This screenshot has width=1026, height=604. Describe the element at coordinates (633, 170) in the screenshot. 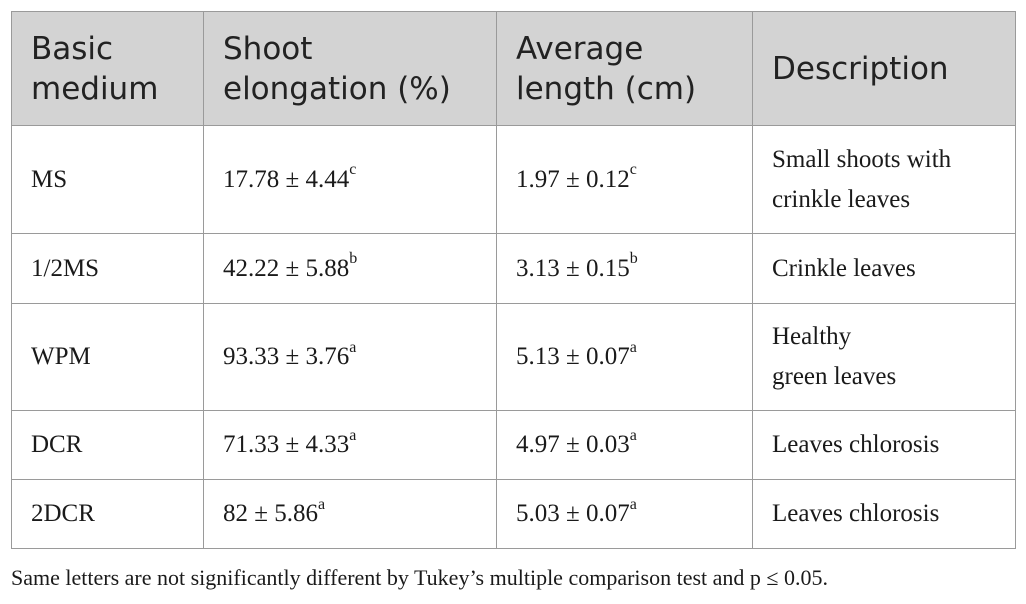

I see `length-letter: c` at that location.